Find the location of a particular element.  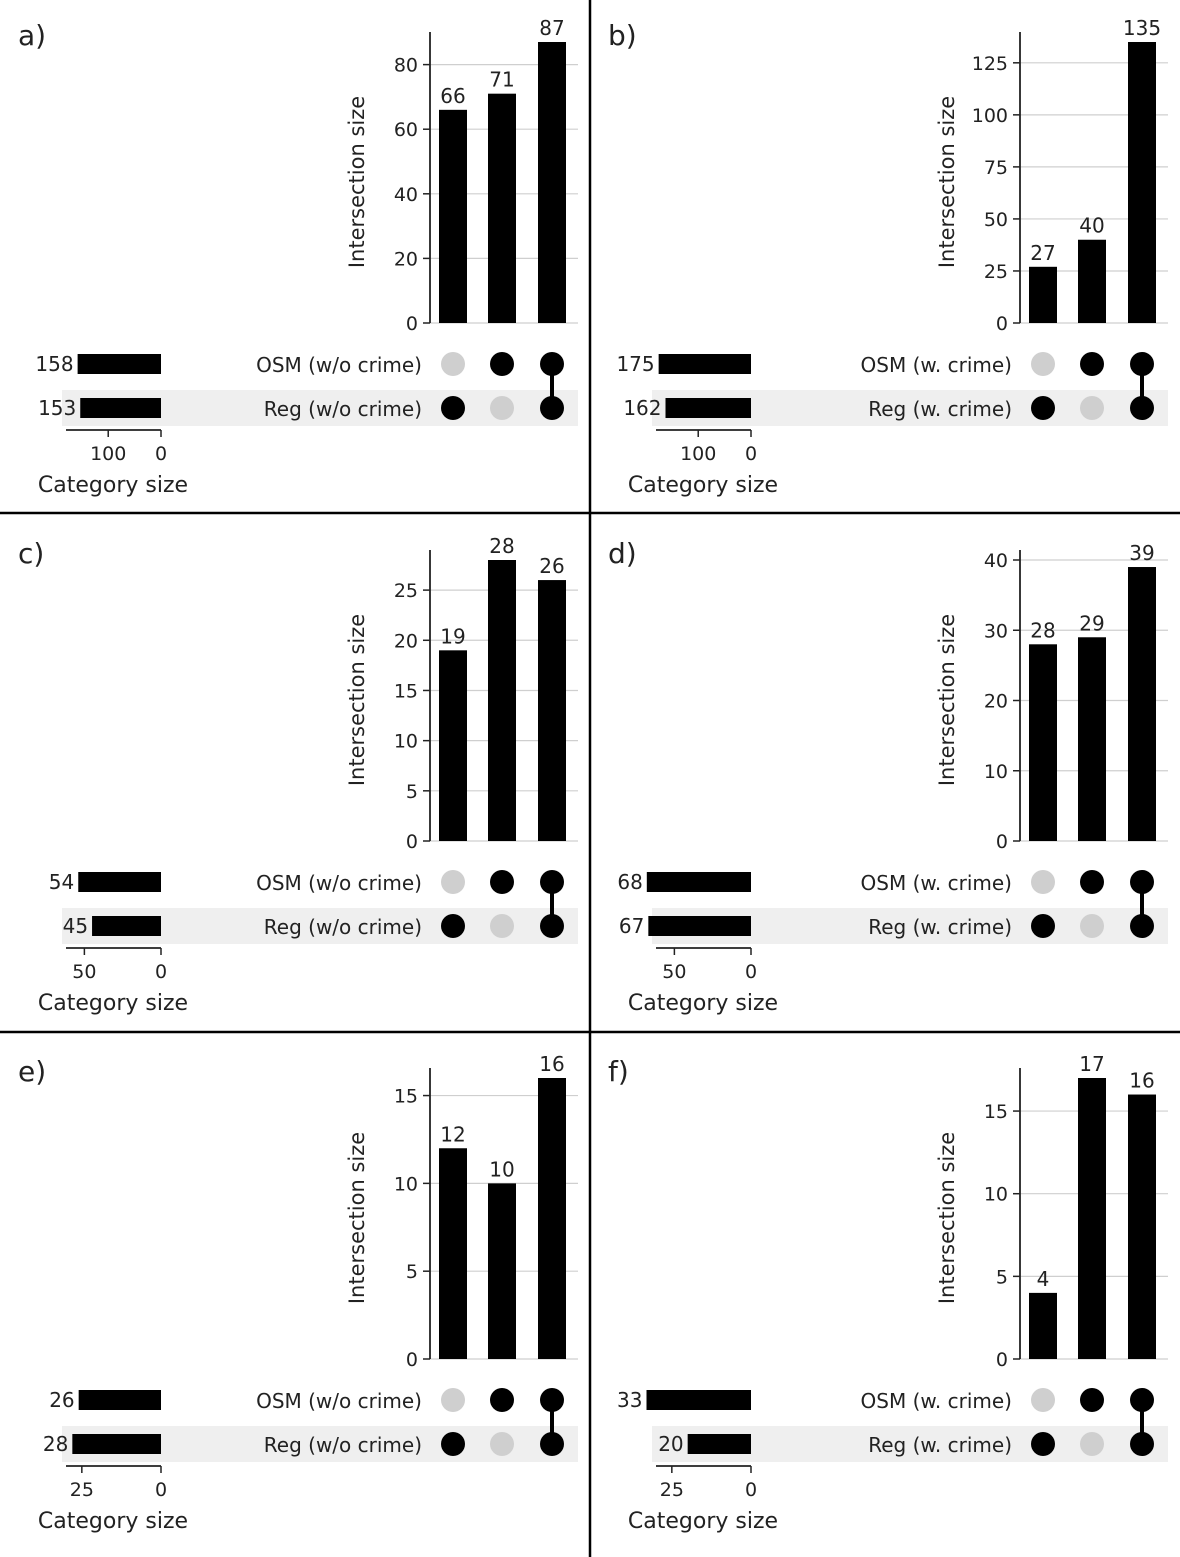

set-size-value-label: 68 is located at coordinates (629, 882).